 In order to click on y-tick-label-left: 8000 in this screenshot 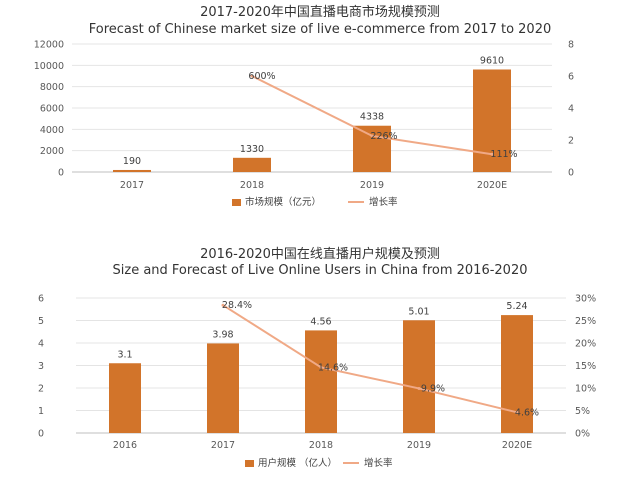, I will do `click(52, 87)`.